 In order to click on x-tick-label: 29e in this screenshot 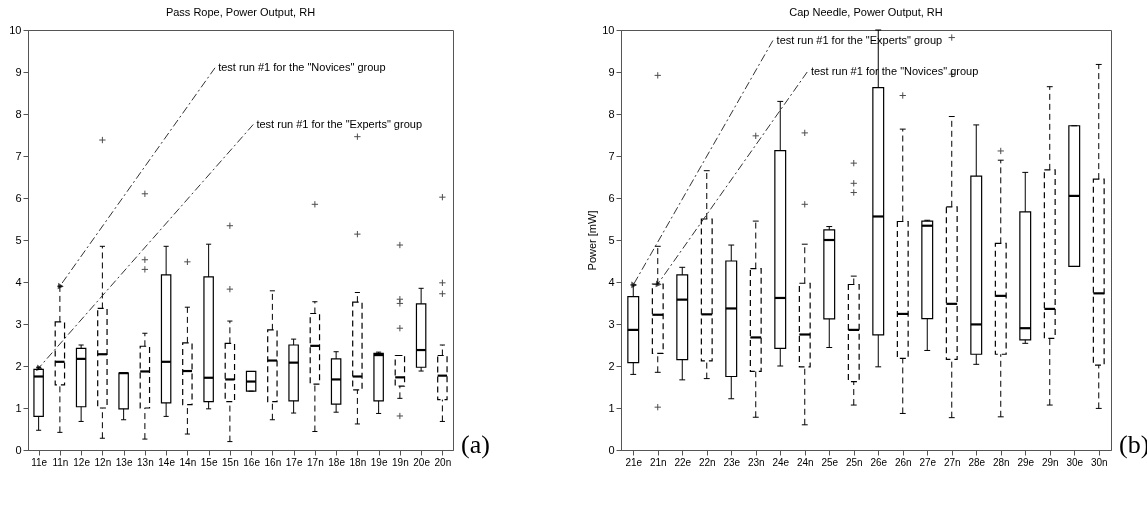, I will do `click(1026, 462)`.